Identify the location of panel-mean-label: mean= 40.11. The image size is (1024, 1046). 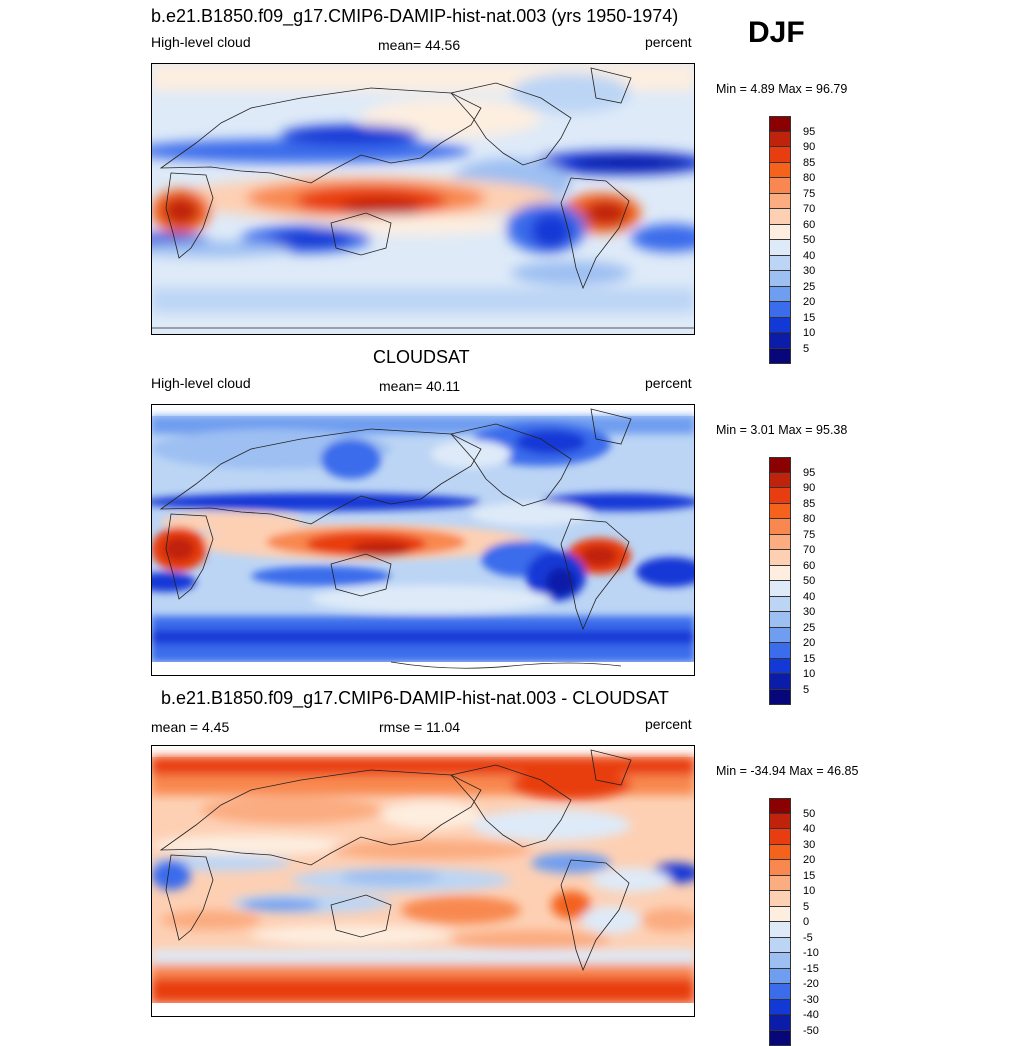
(419, 386).